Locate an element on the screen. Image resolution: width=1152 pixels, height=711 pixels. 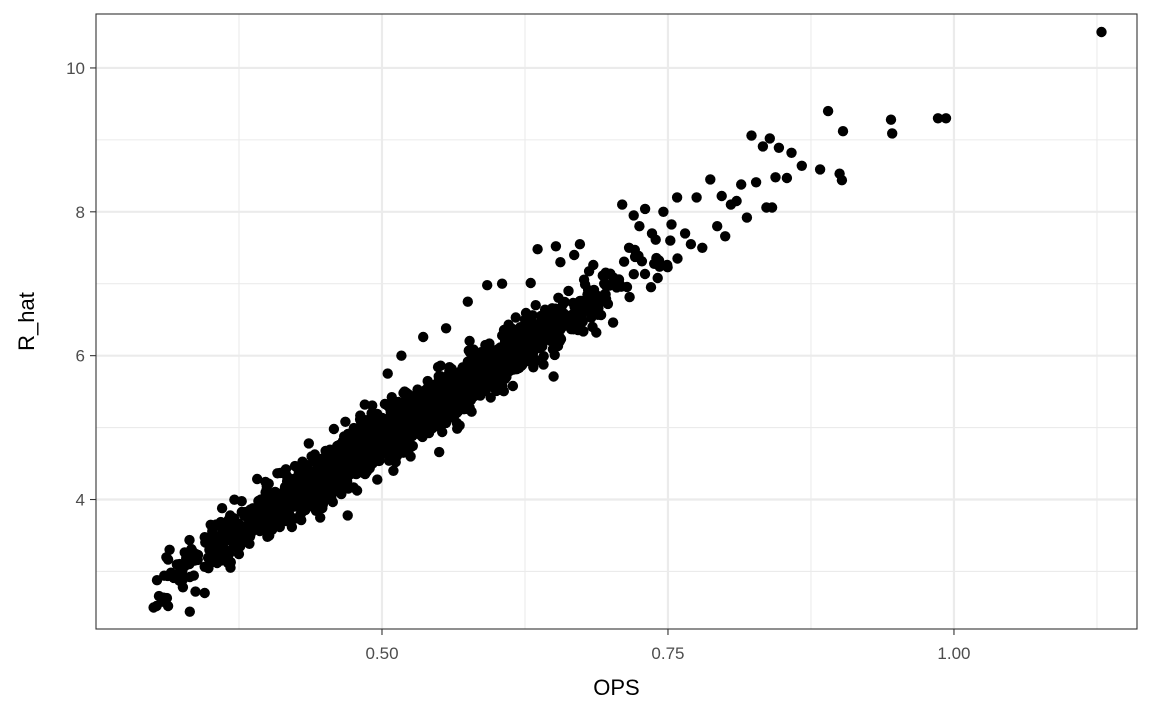
x-axis-tick-label: 1.00 is located at coordinates (953, 653).